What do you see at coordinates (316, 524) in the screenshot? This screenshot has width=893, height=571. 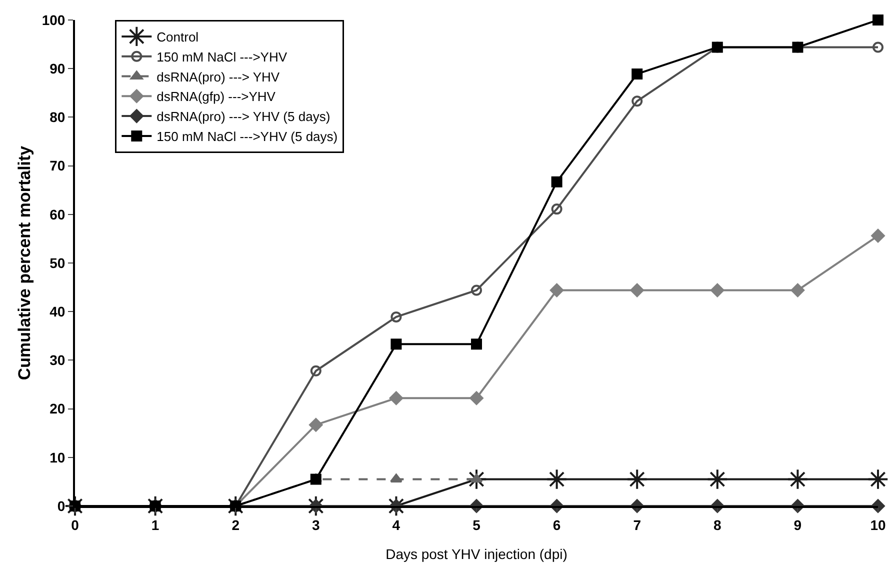 I see `x-tick-label: 3` at bounding box center [316, 524].